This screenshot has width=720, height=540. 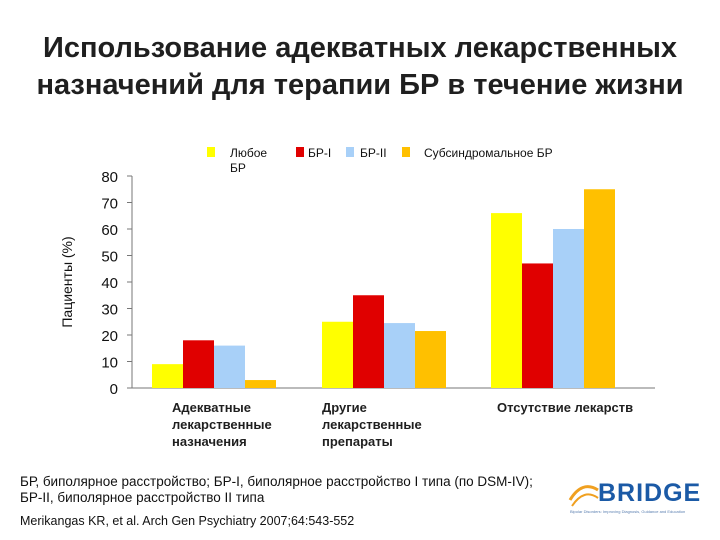 I want to click on legend-label: БР, so click(x=238, y=168).